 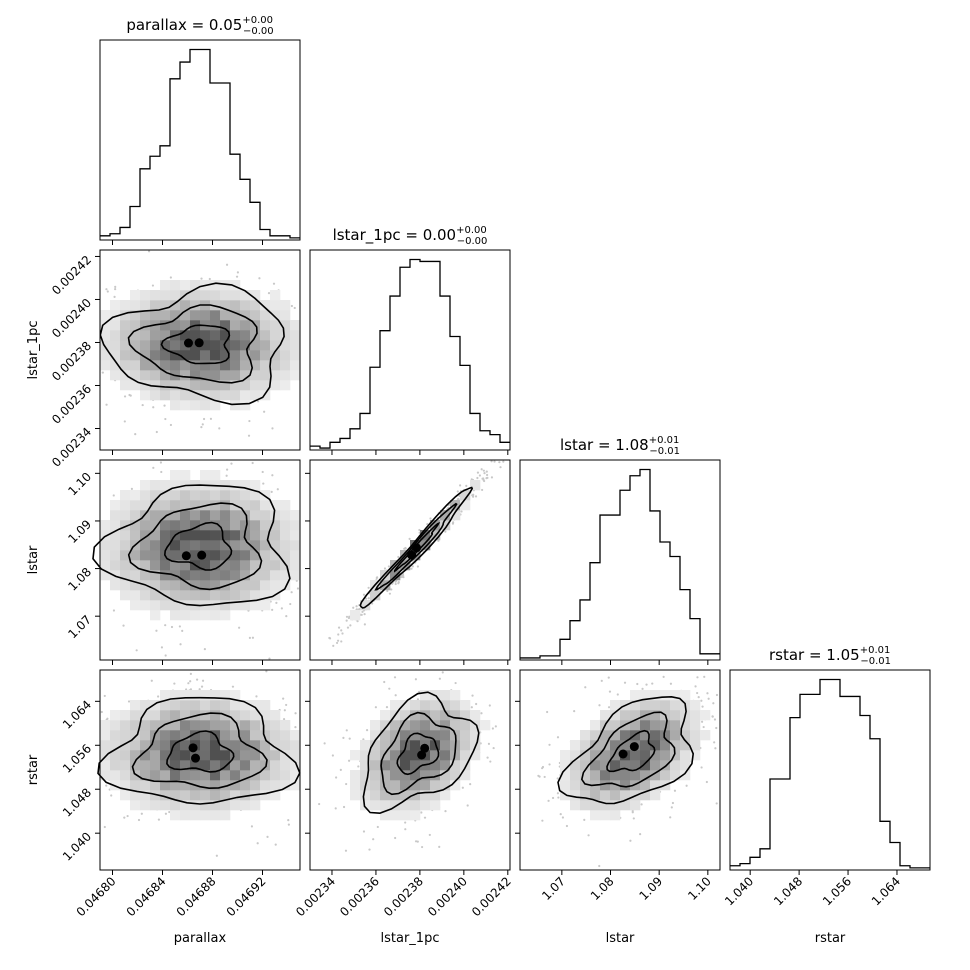 I want to click on joint-parallax-lstar-ytick-label: 1.10, so click(x=79, y=484).